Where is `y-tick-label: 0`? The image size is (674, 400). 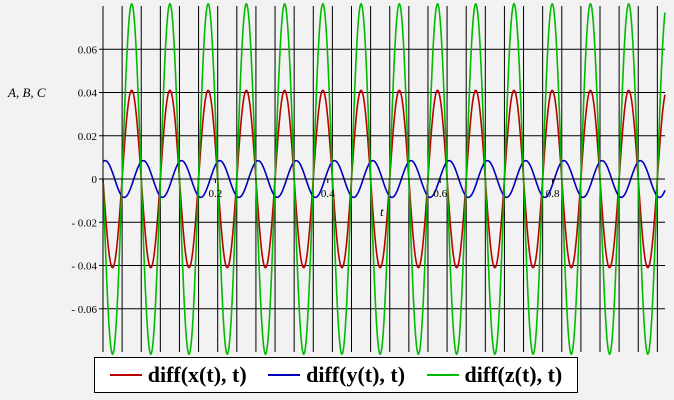
y-tick-label: 0 is located at coordinates (95, 180).